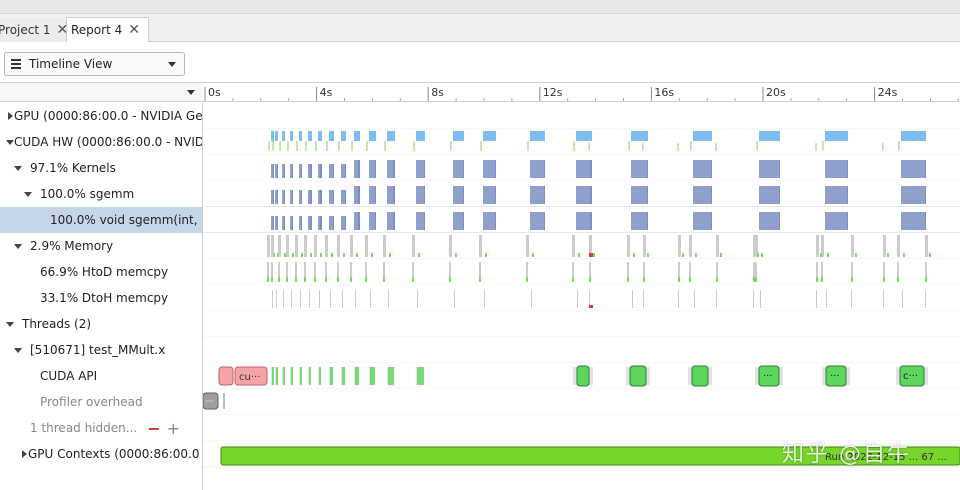 The image size is (960, 490). What do you see at coordinates (94, 64) in the screenshot?
I see `timeline-view-select: Timeline View` at bounding box center [94, 64].